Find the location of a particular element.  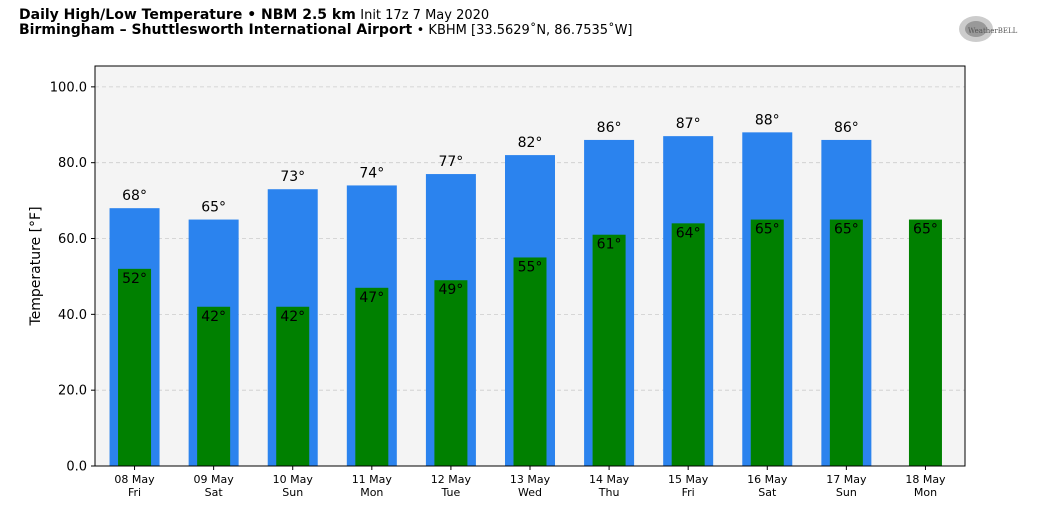

y-tick-label: 80.0 is located at coordinates (72, 163).